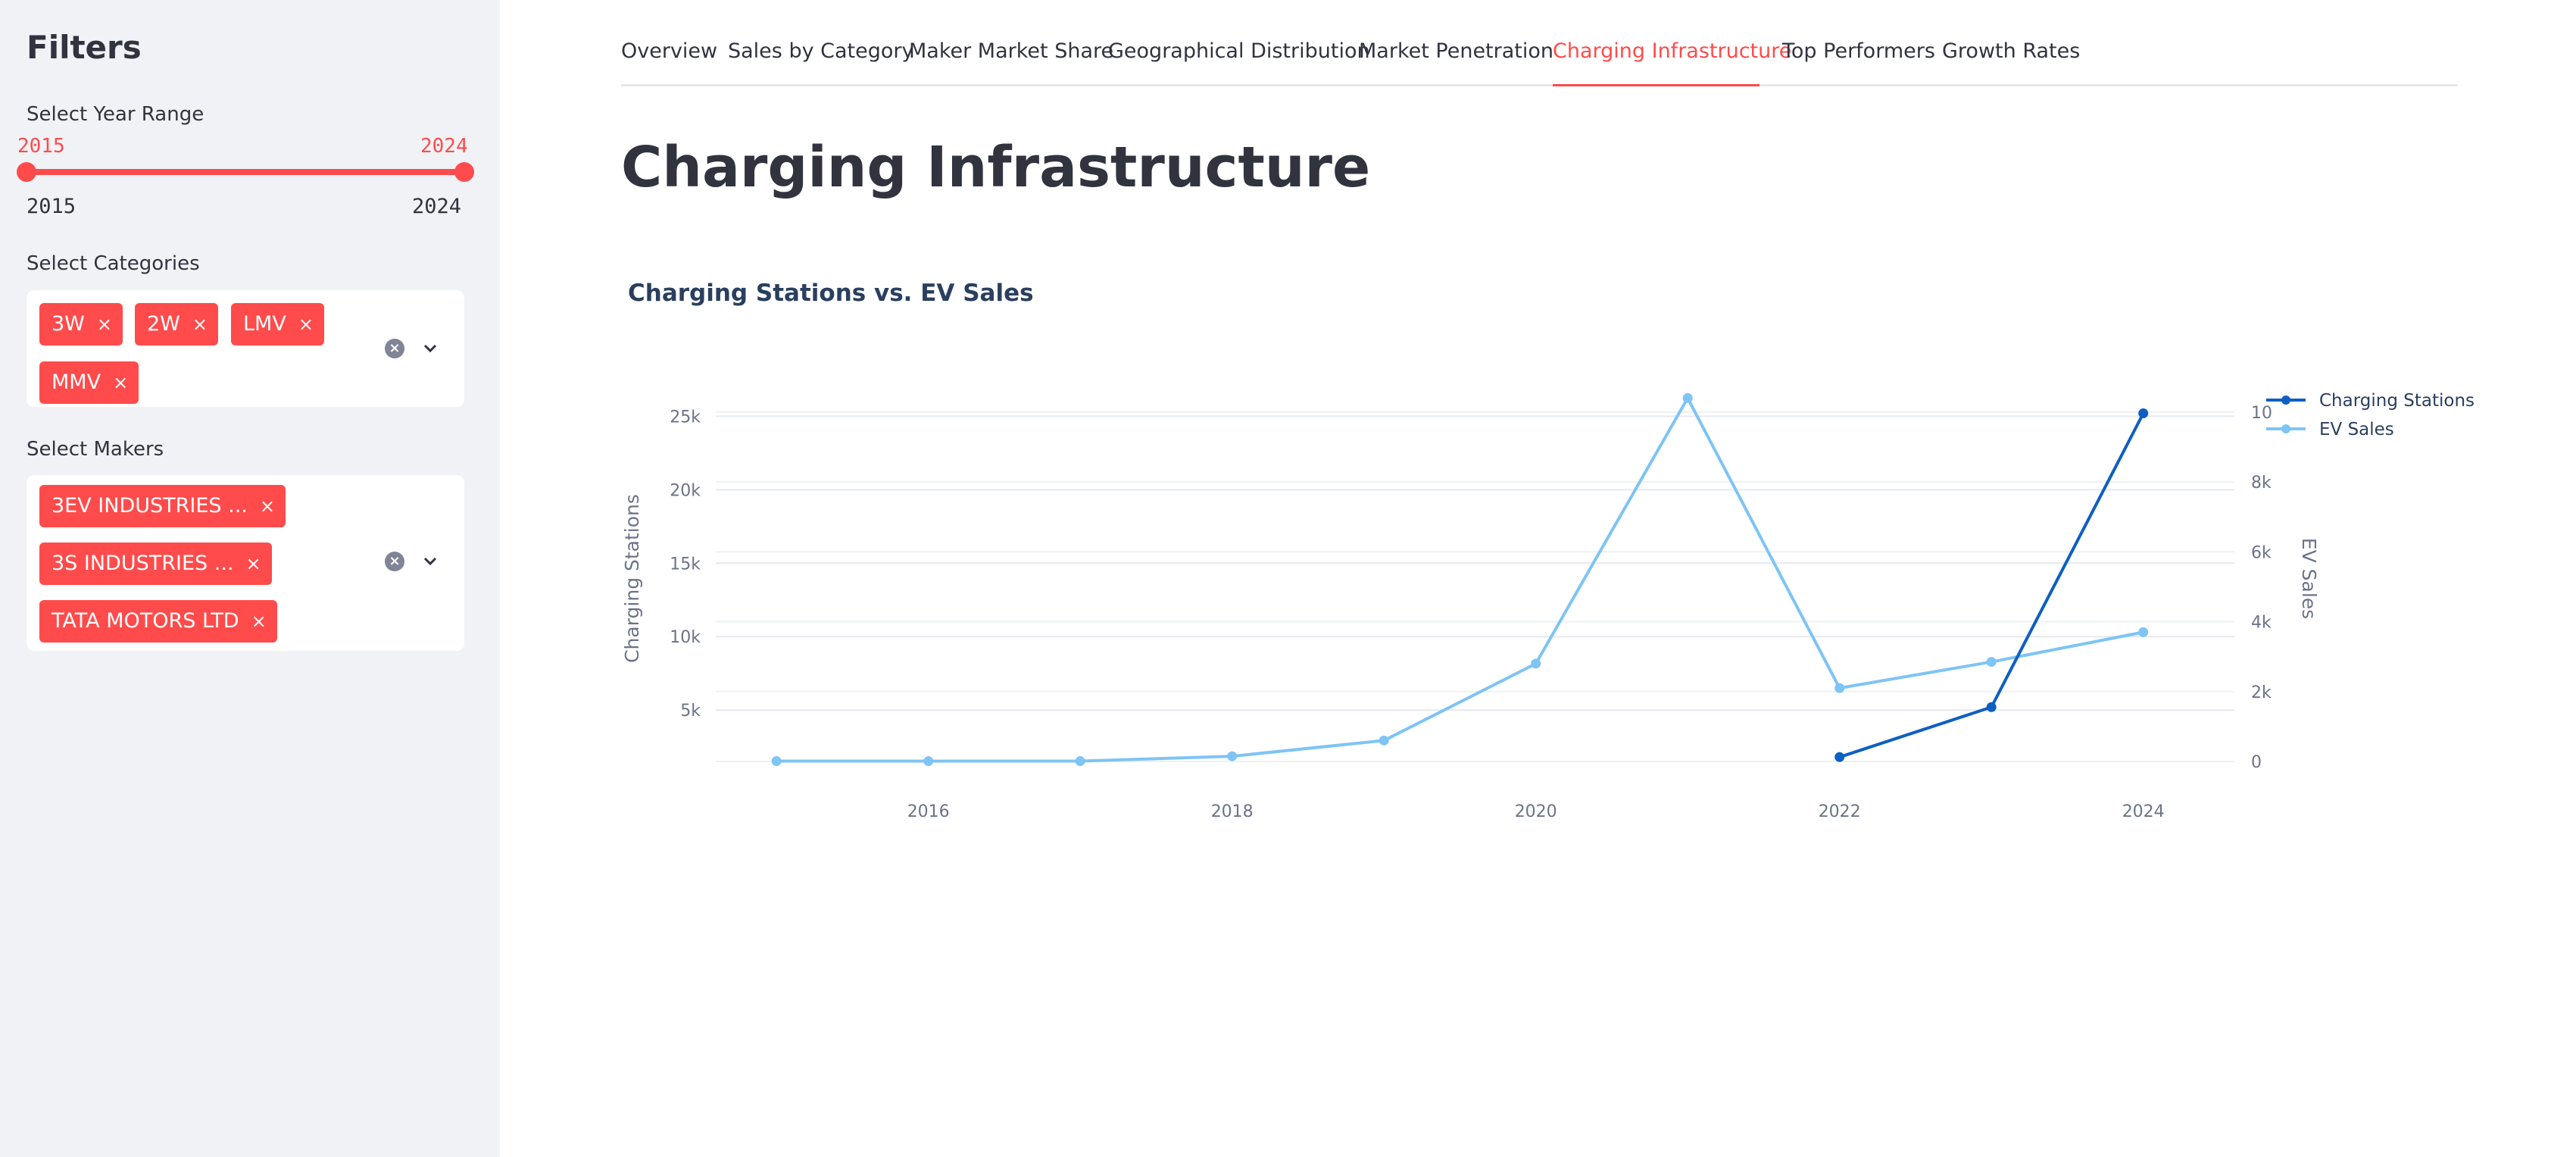  I want to click on maker-tag: TATA MOTORS LTD ×, so click(158, 621).